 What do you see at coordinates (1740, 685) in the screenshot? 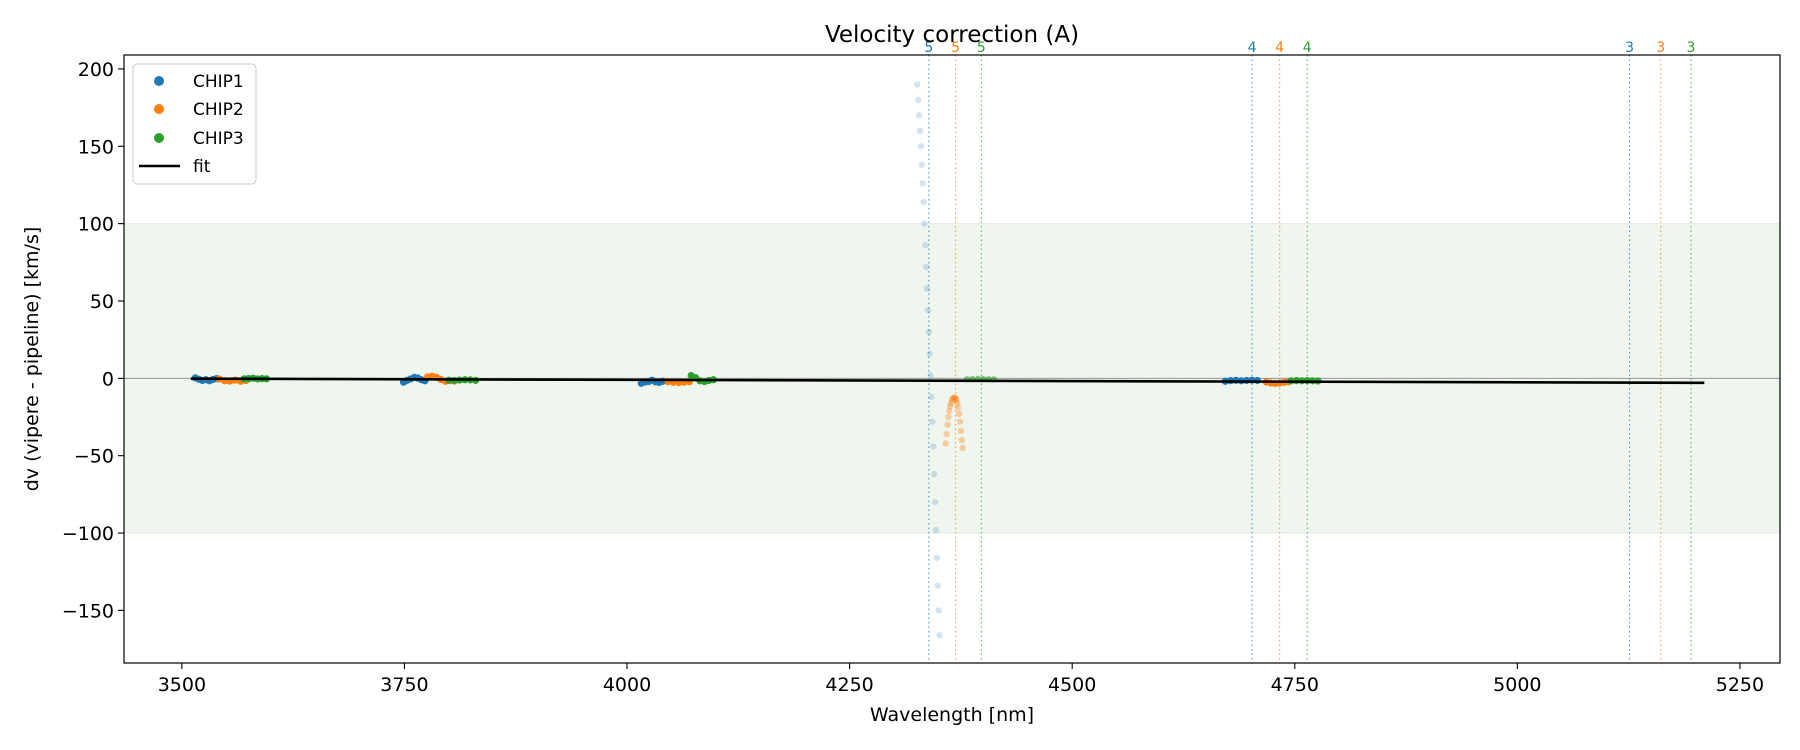
I see `x-tick-label: 5250` at bounding box center [1740, 685].